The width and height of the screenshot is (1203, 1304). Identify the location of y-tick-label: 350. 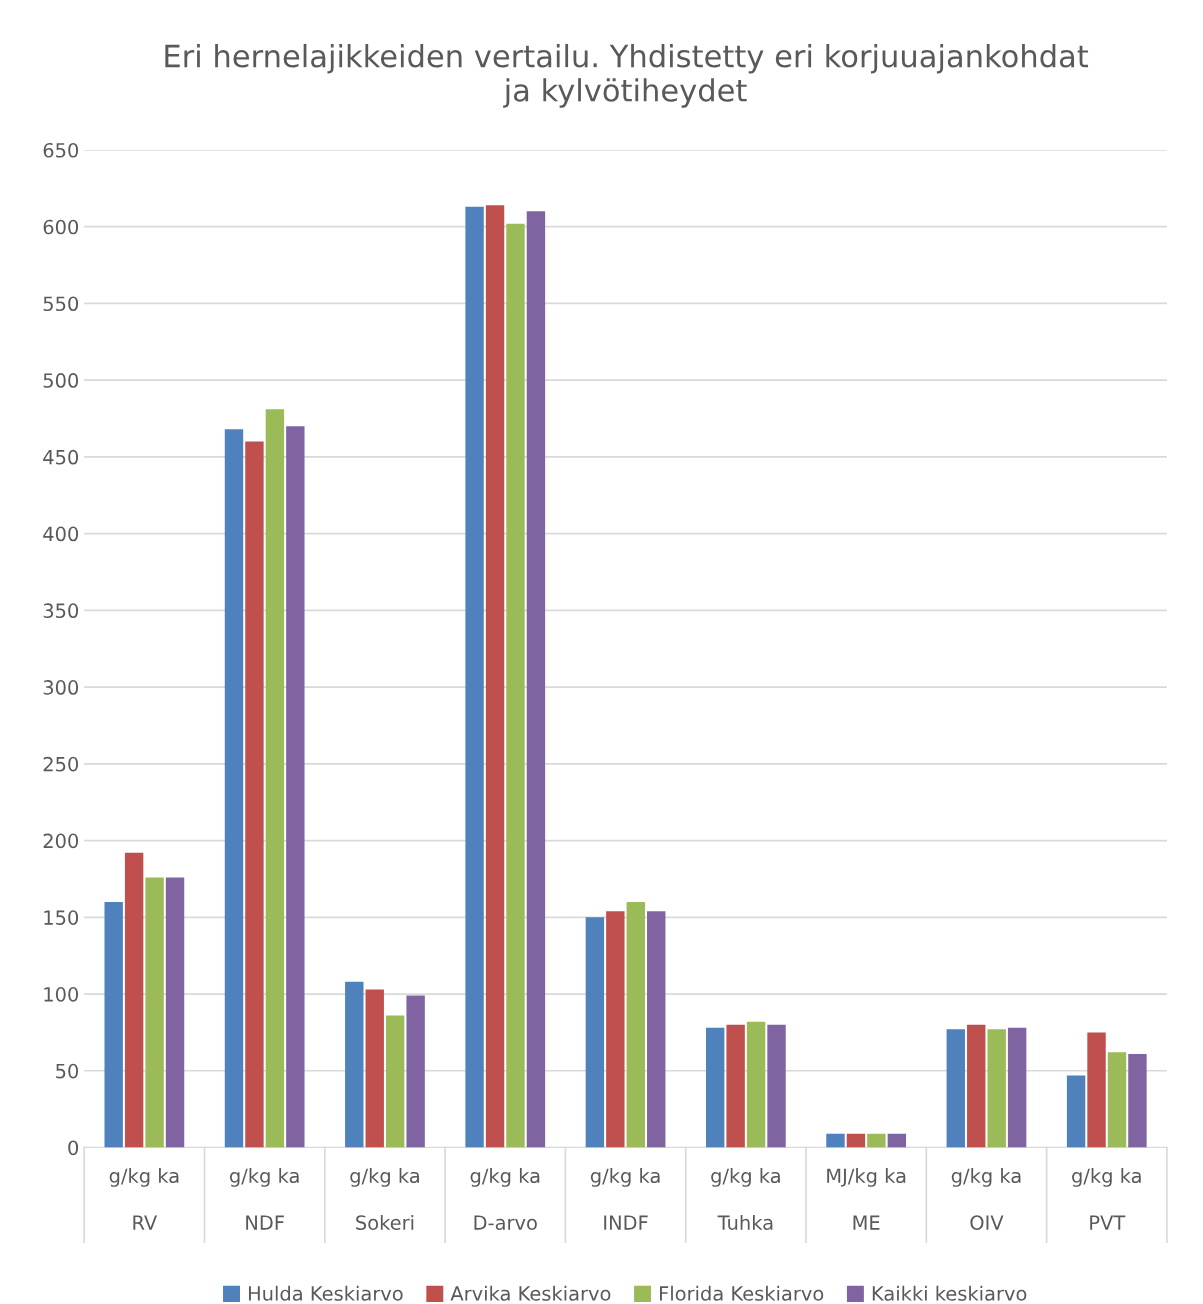
(61, 611).